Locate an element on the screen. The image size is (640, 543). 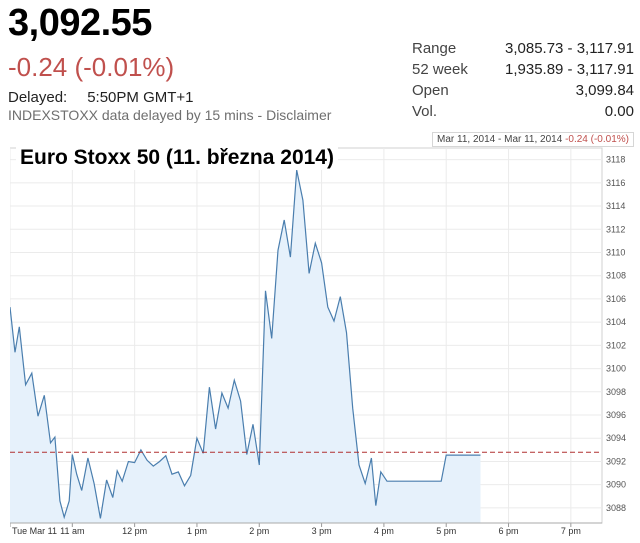
y-tick-label: 3118 is located at coordinates (615, 160).